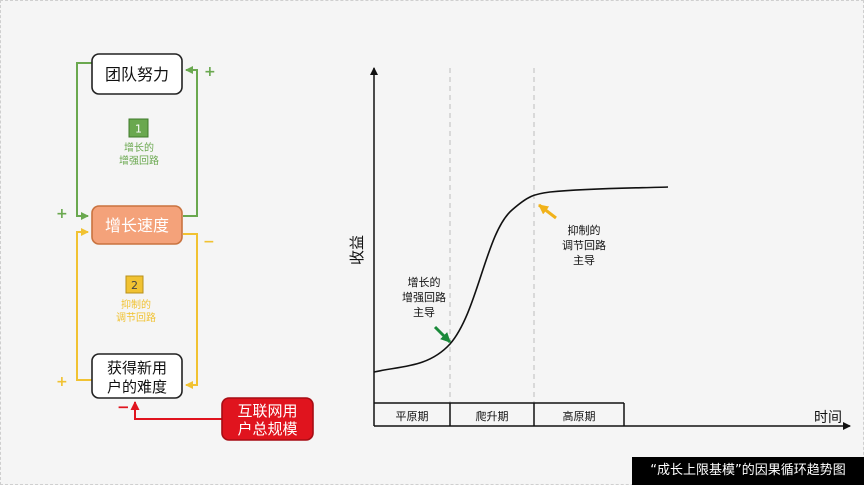 This screenshot has width=864, height=485. I want to click on node-team-effort: 团队努力, so click(137, 74).